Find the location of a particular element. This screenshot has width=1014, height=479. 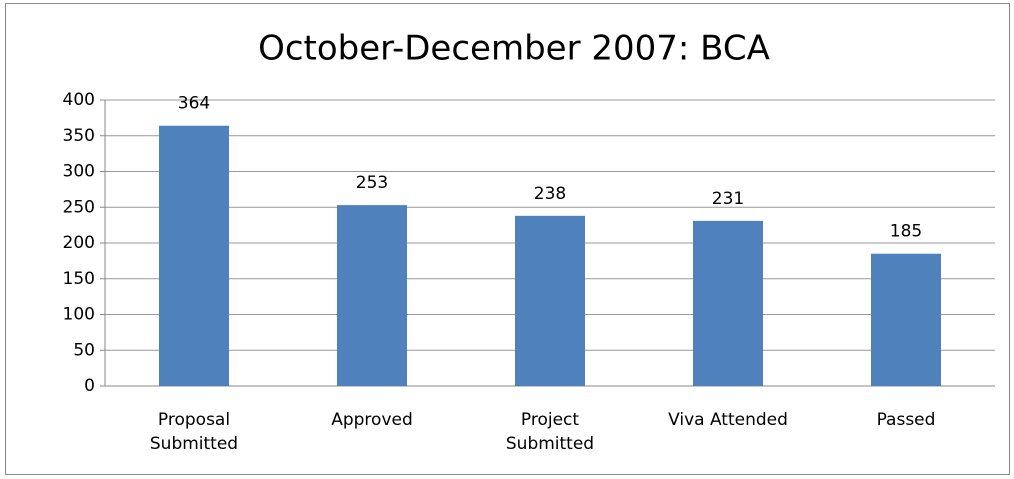

data-label: 231 is located at coordinates (728, 199).